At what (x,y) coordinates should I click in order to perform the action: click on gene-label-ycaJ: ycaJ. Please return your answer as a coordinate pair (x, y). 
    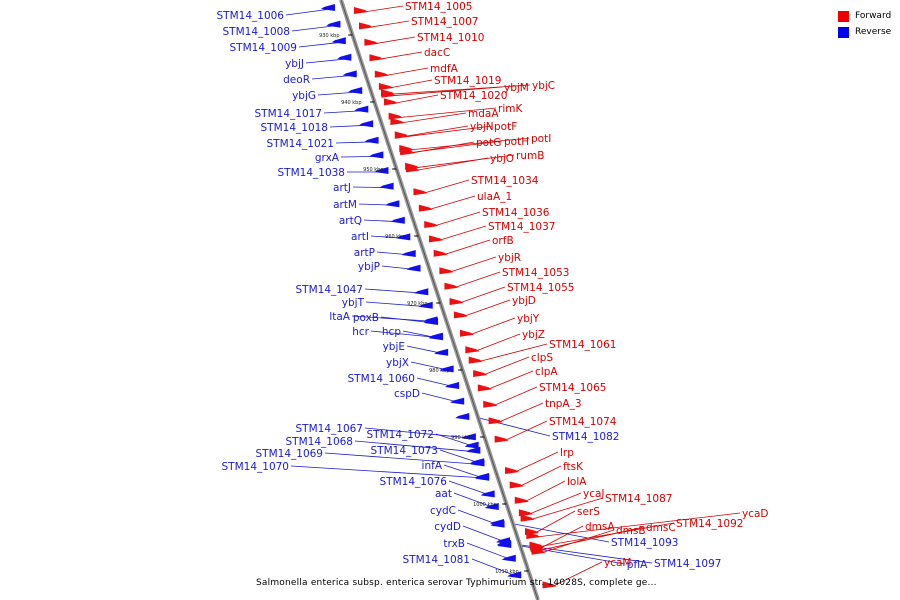
    Looking at the image, I should click on (594, 494).